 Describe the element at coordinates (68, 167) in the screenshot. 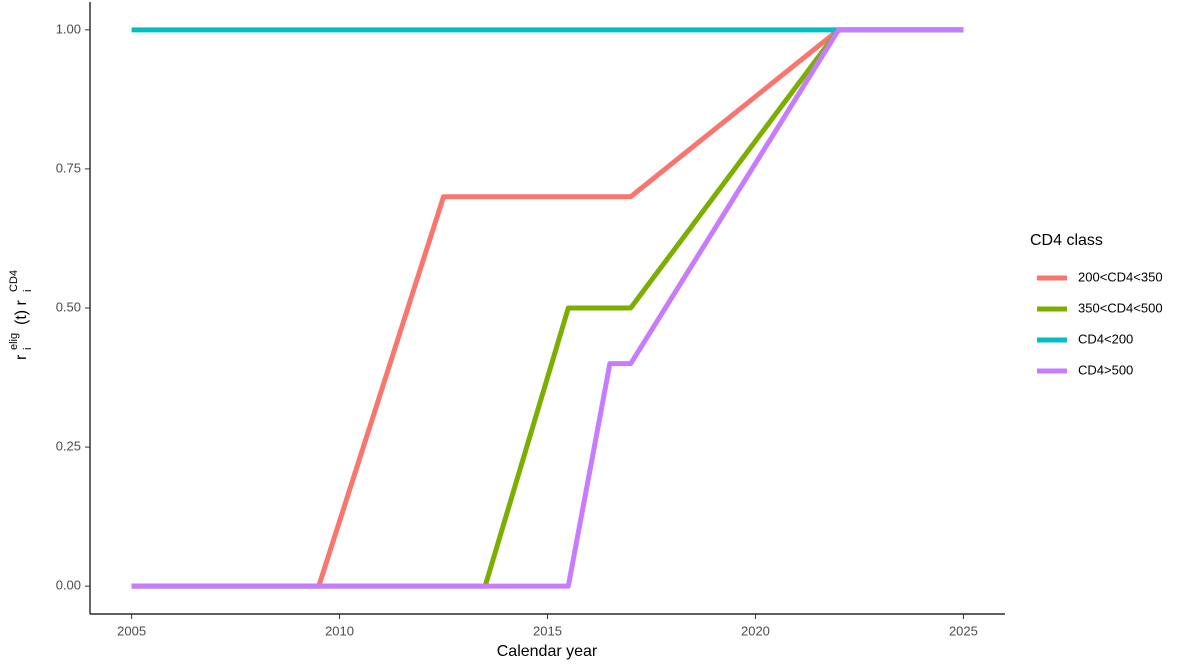

I see `y-tick-label: 0.75` at that location.